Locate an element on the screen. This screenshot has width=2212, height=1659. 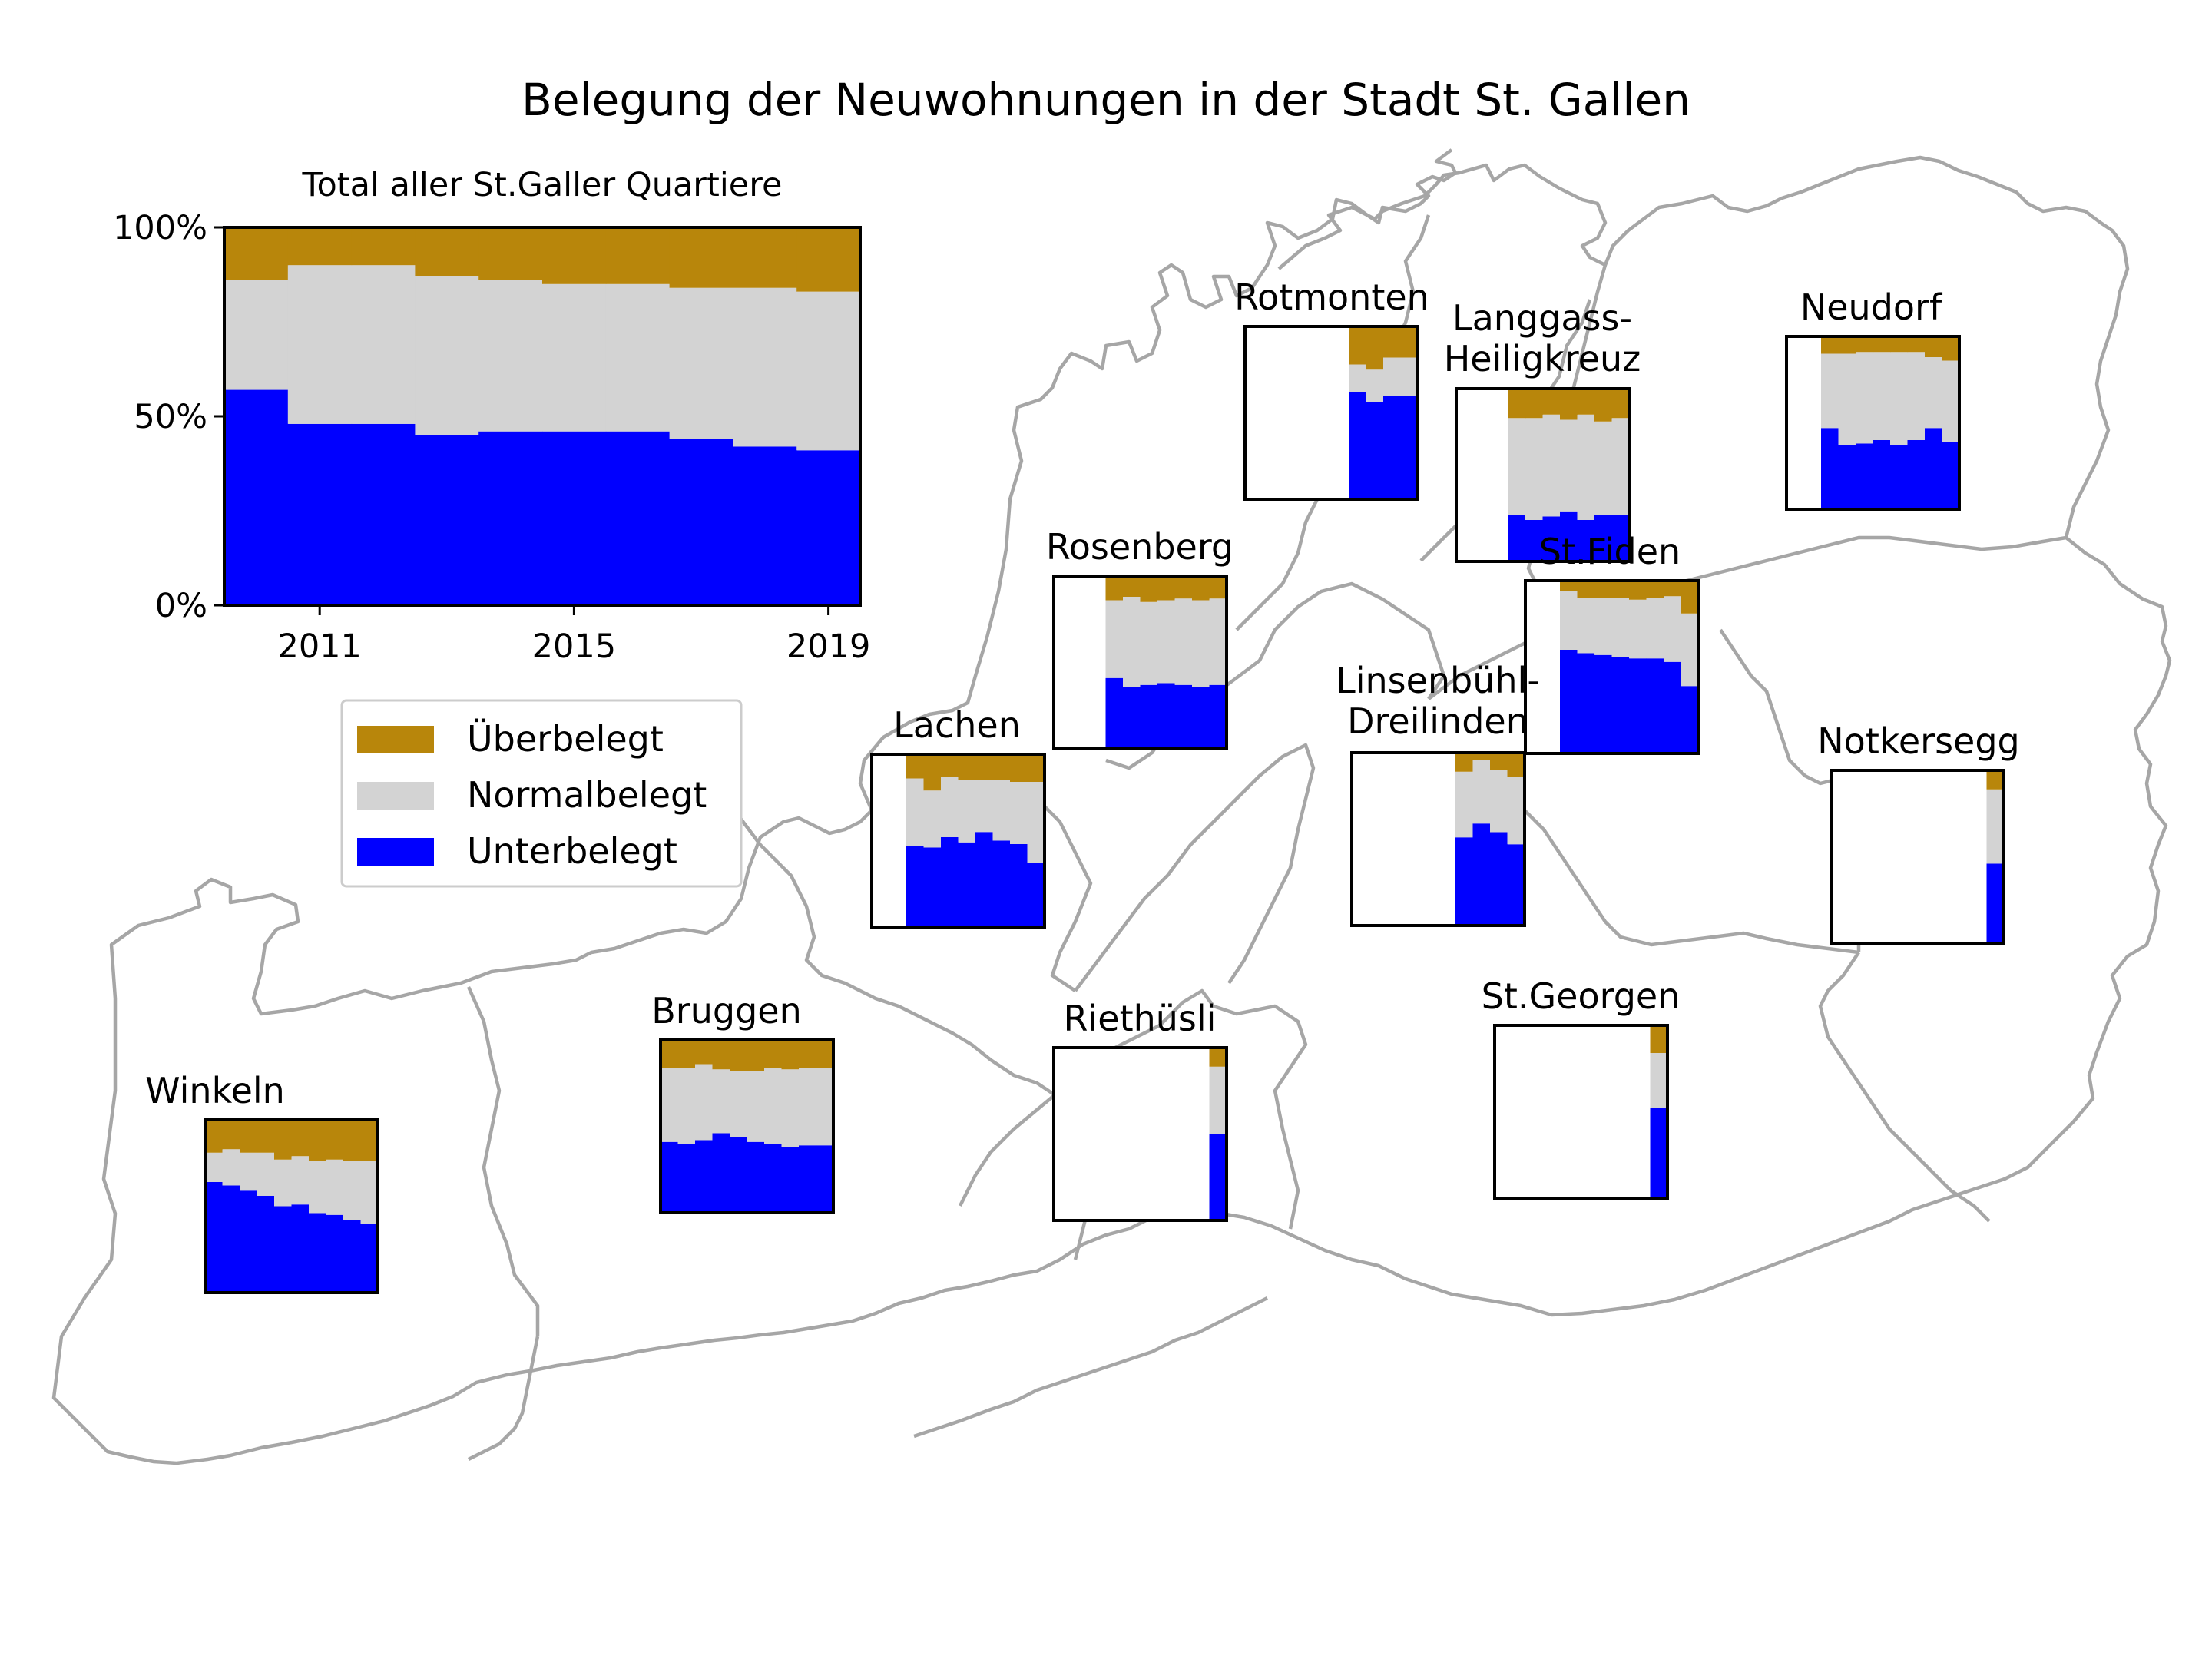
quarter-st-fiden-frame is located at coordinates (1612, 667).